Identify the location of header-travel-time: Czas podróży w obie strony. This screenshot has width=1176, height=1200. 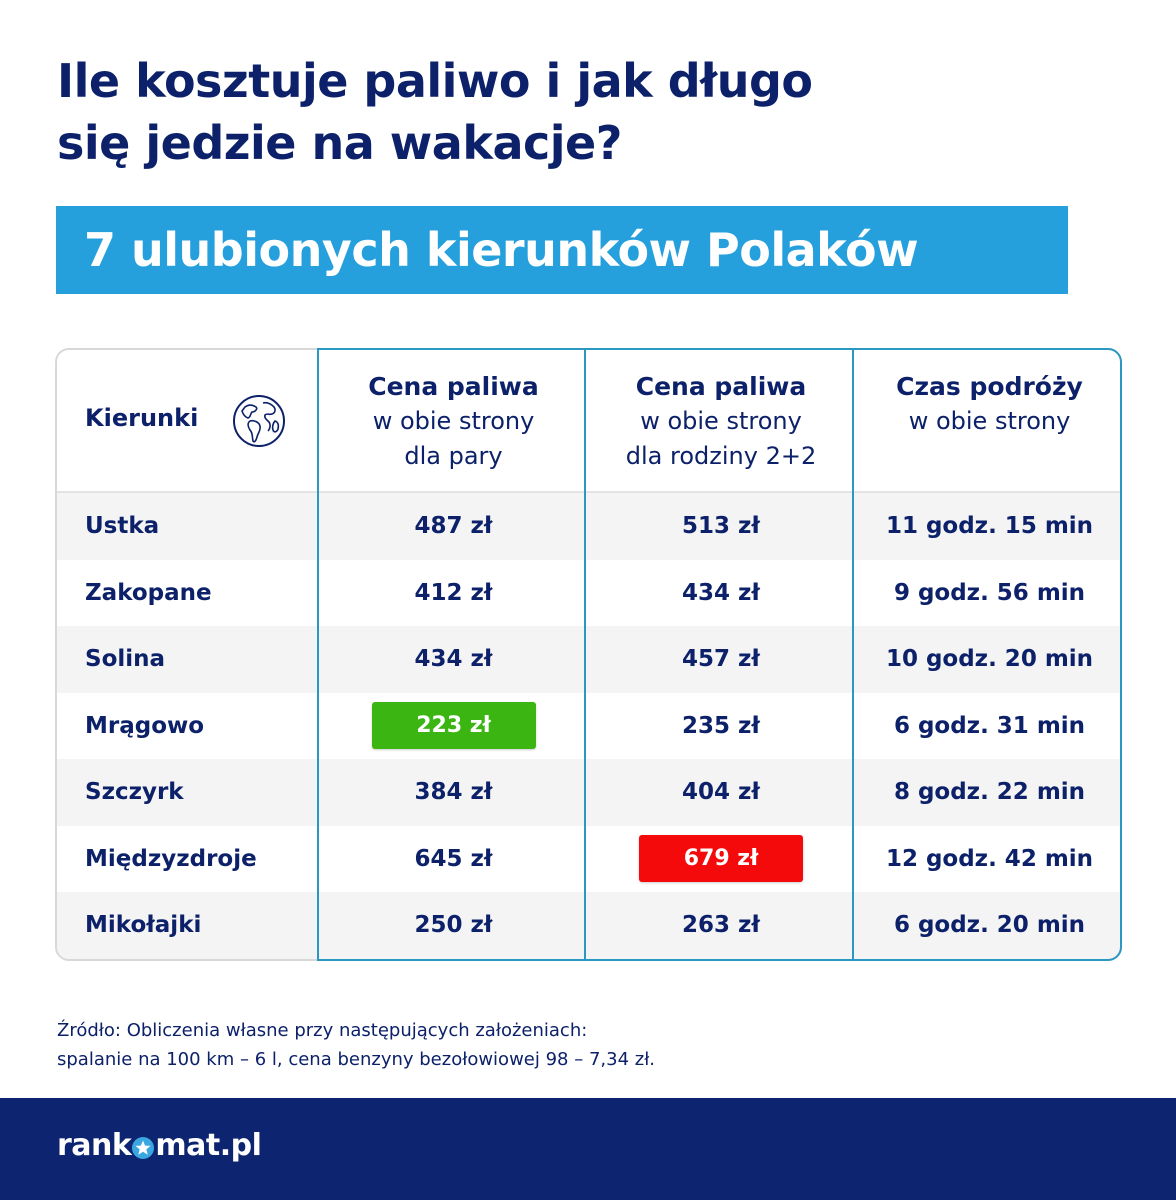
(987, 420).